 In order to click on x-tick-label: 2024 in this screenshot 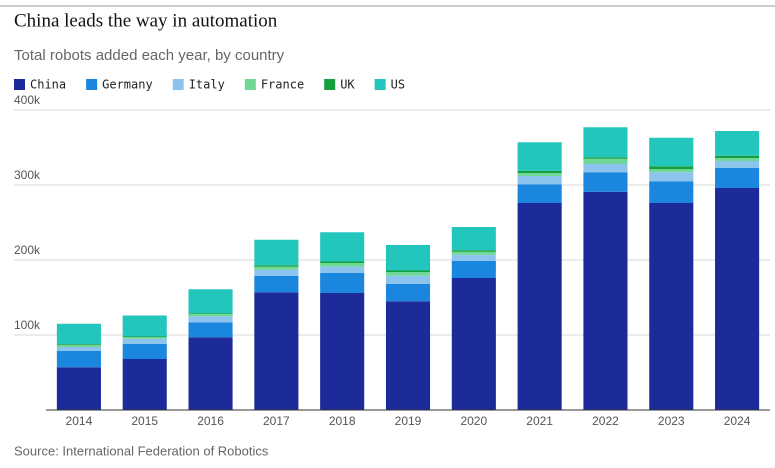, I will do `click(737, 421)`.